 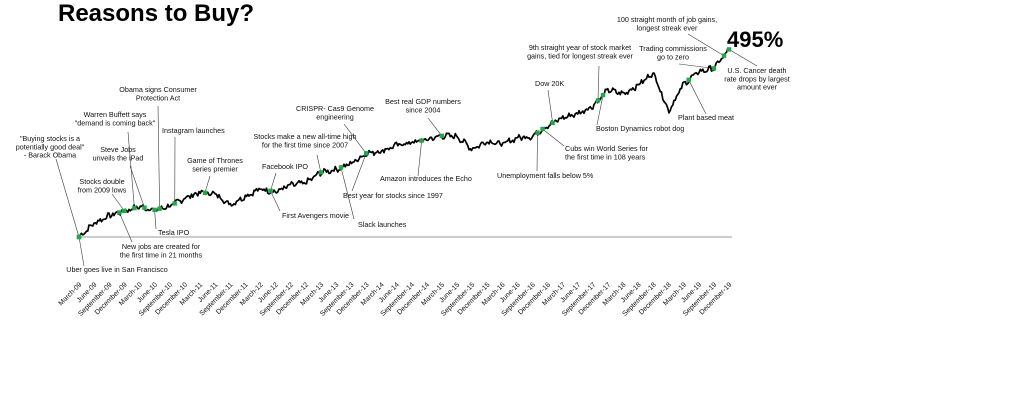 I want to click on total-return-label: 495%, so click(x=755, y=39).